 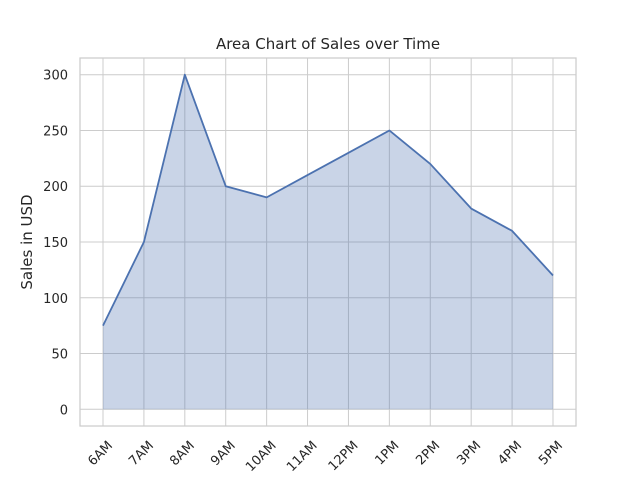 I want to click on x-tick-label: 1PM, so click(x=387, y=453).